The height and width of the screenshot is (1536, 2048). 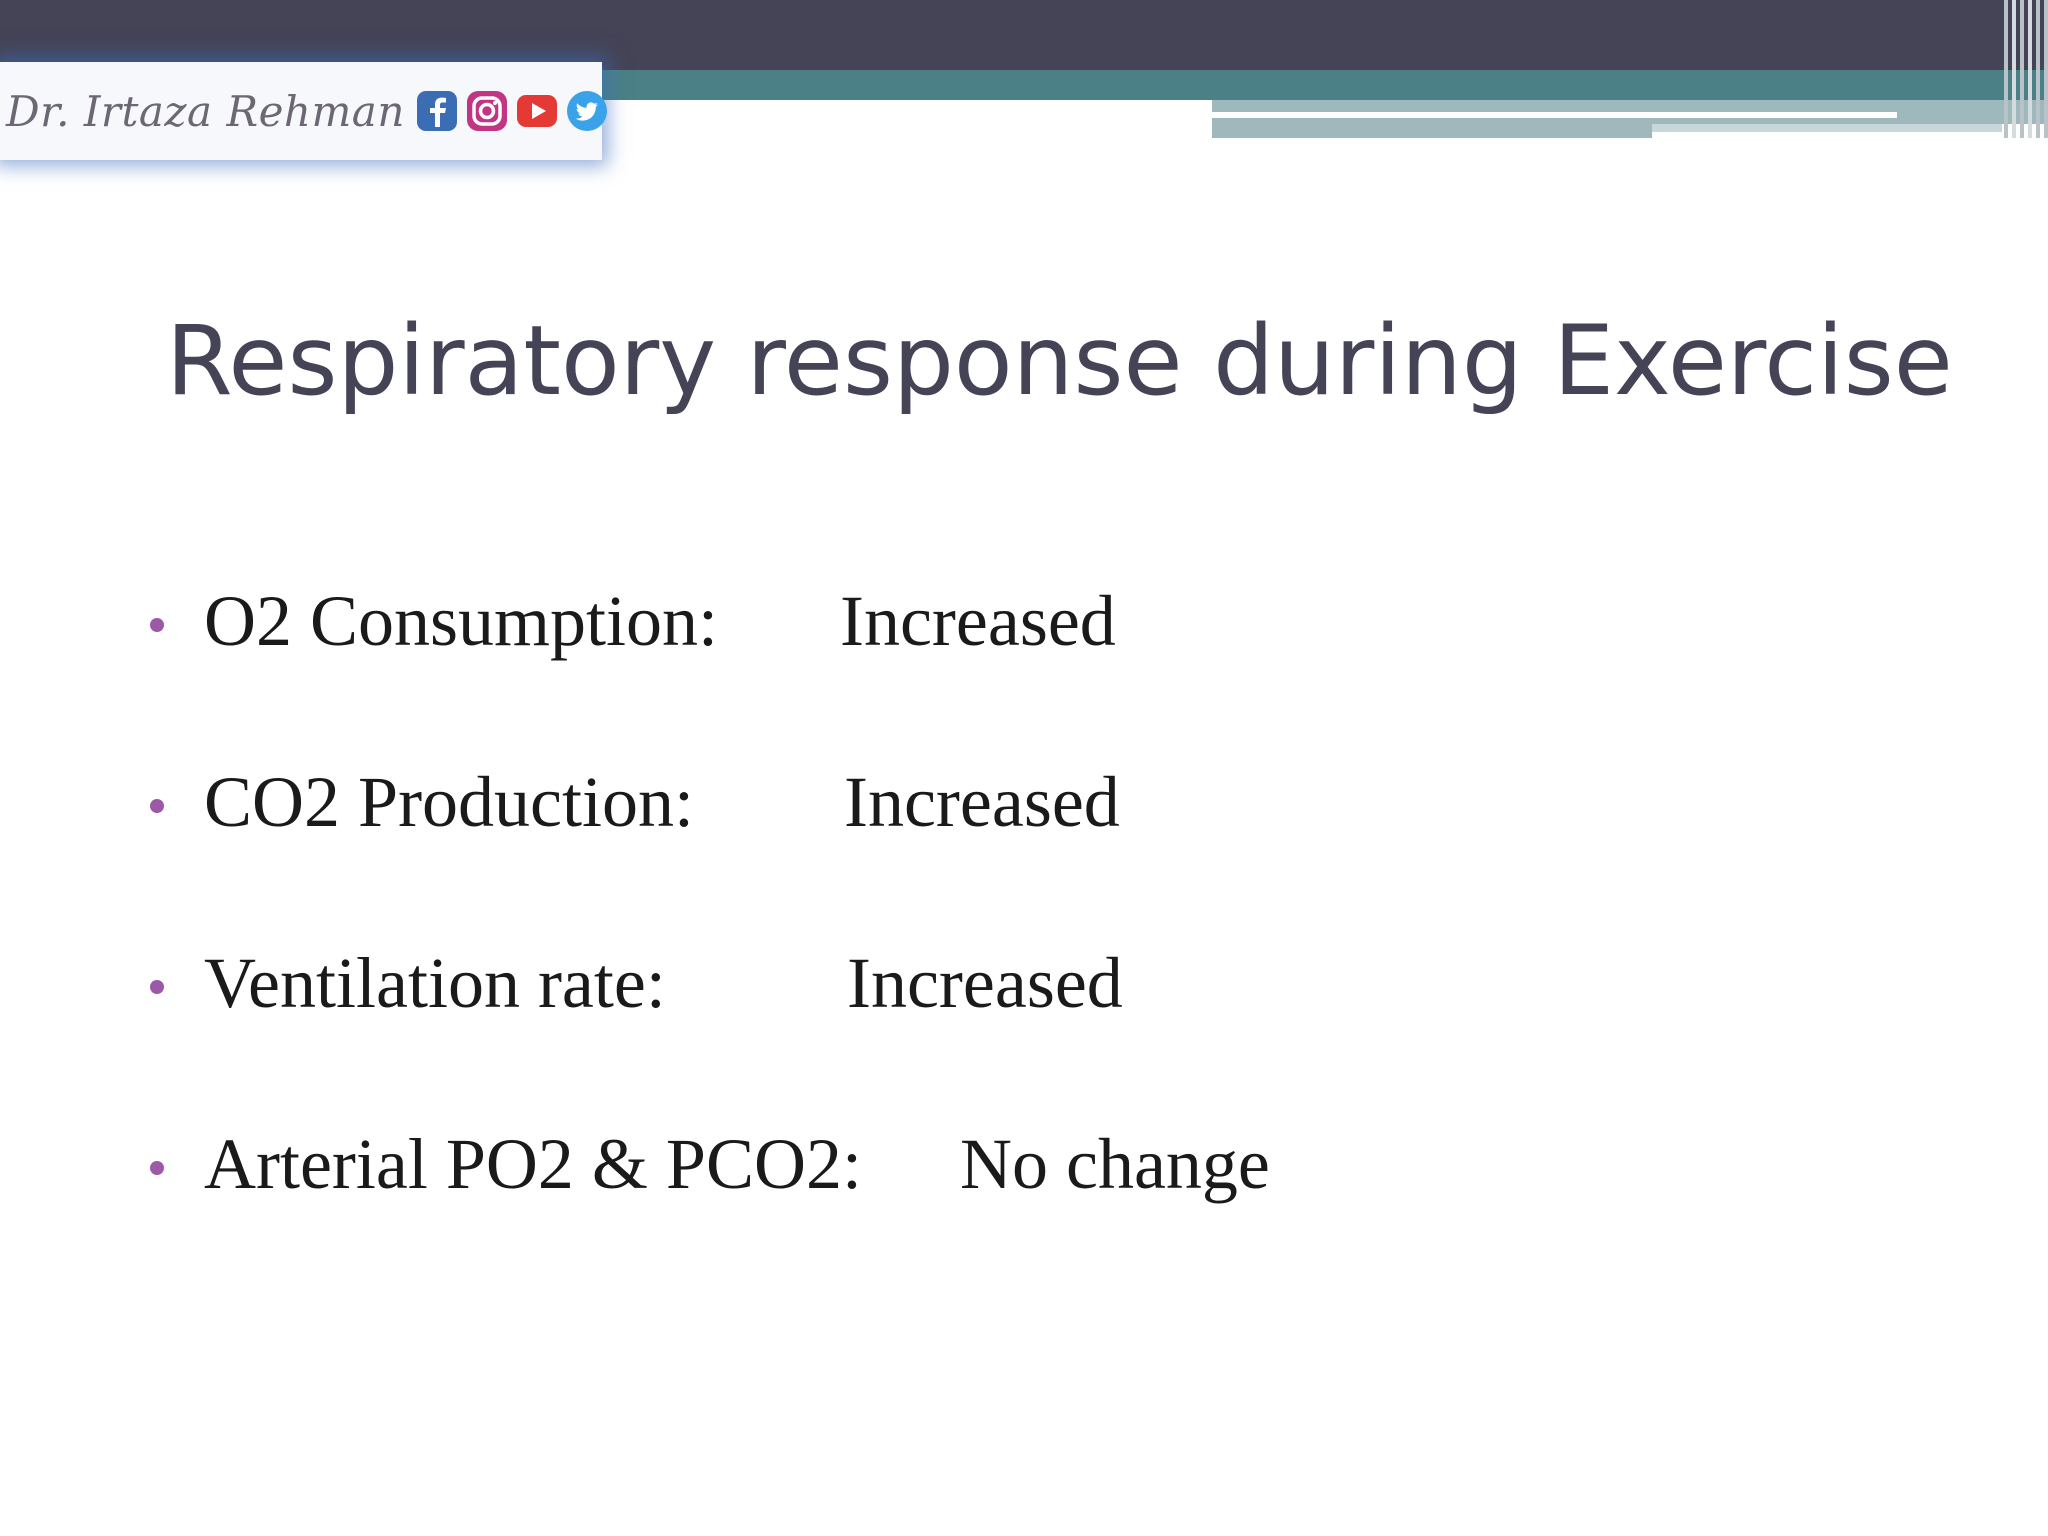 I want to click on social-icons, so click(x=512, y=111).